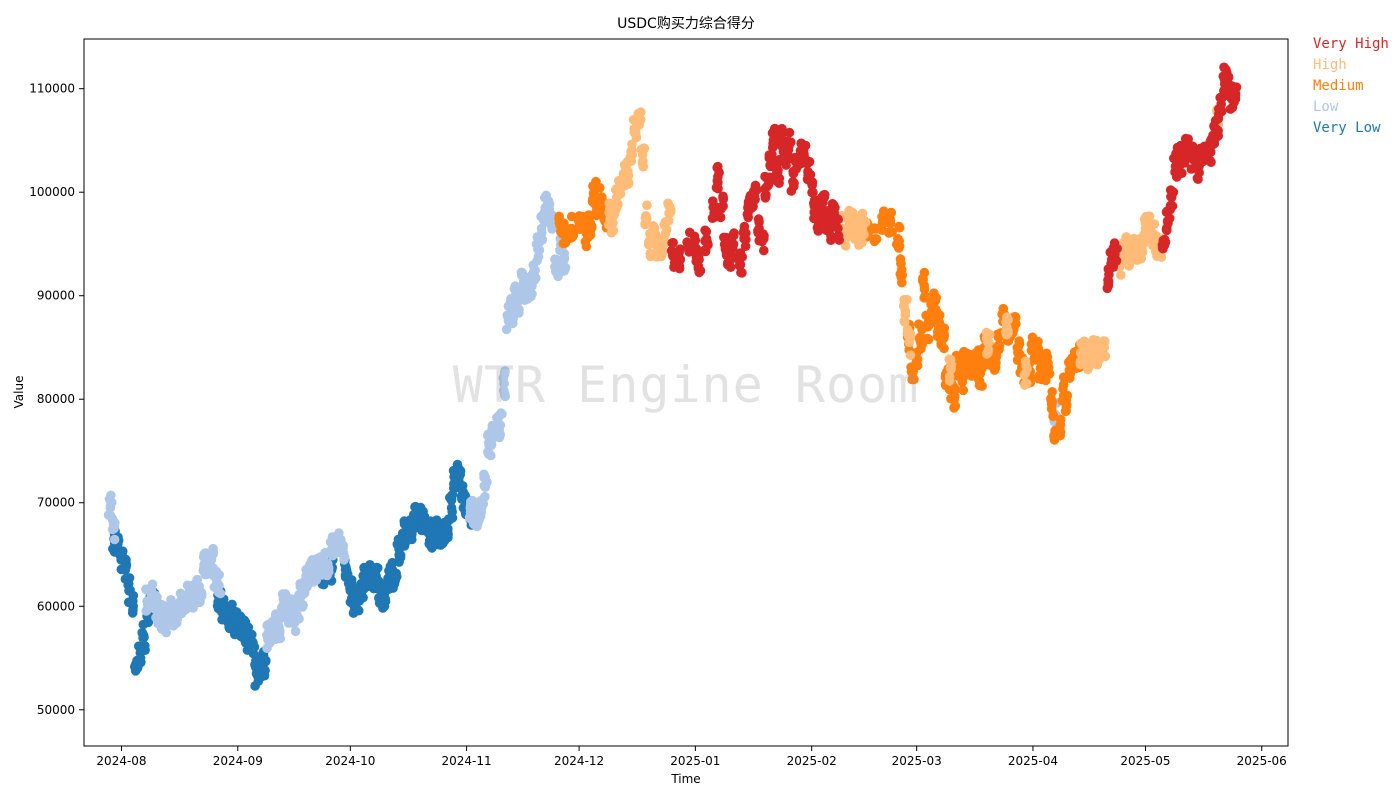 This screenshot has height=800, width=1400. Describe the element at coordinates (56, 710) in the screenshot. I see `y-tick-label: 50000` at that location.